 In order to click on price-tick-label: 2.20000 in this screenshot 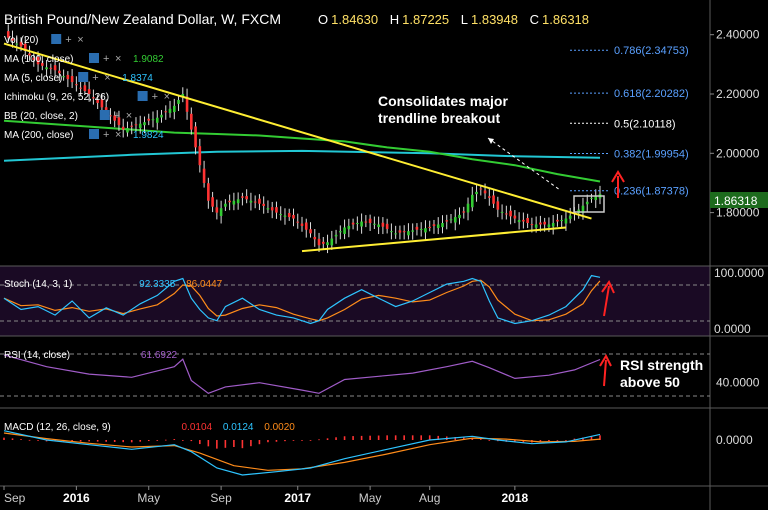, I will do `click(738, 94)`.